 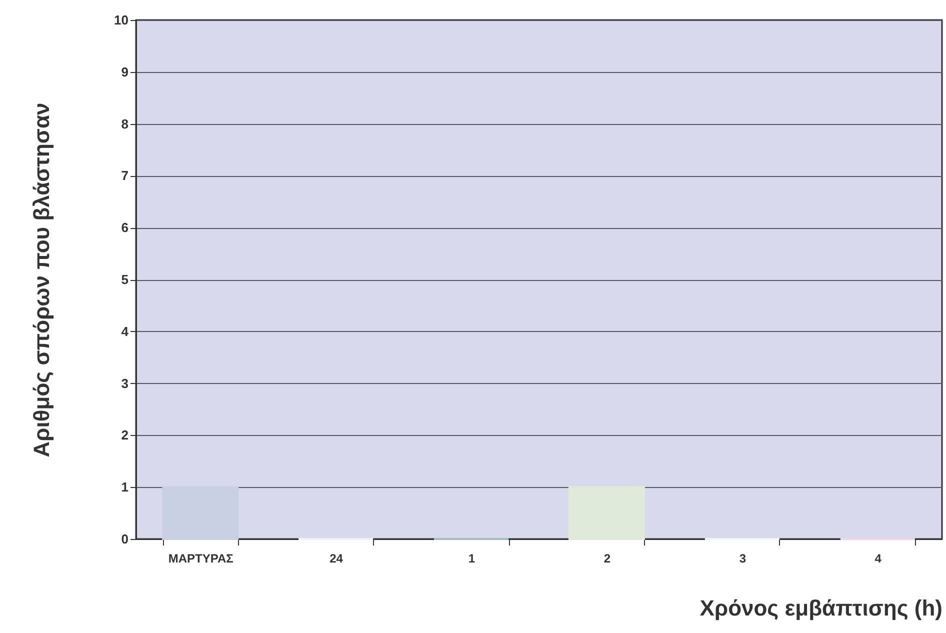 What do you see at coordinates (124, 176) in the screenshot?
I see `y-tick-label: 7` at bounding box center [124, 176].